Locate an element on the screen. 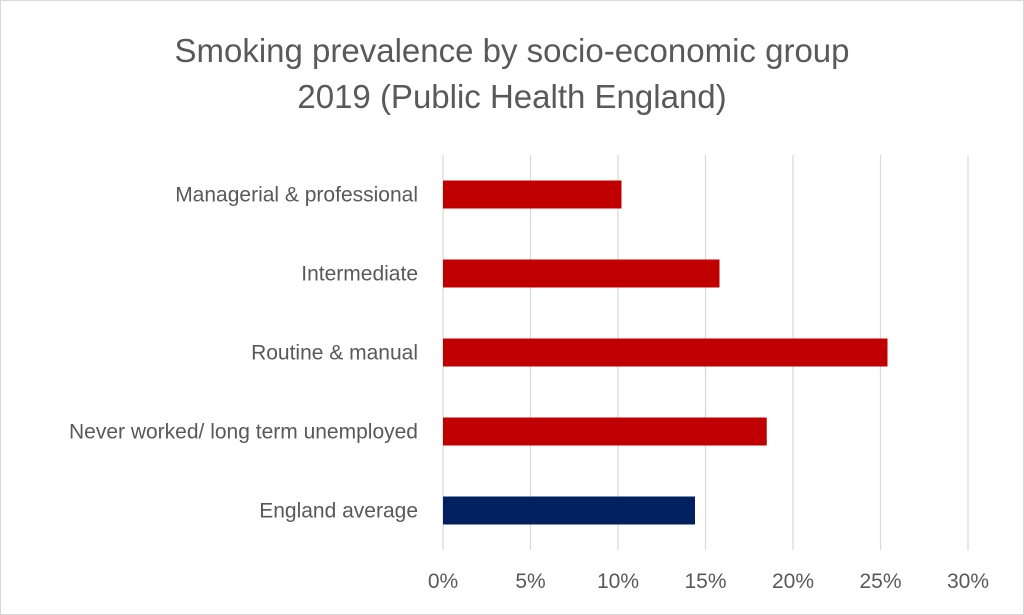  chart-title-line-2: 2019 (Public Health England) is located at coordinates (512, 96).